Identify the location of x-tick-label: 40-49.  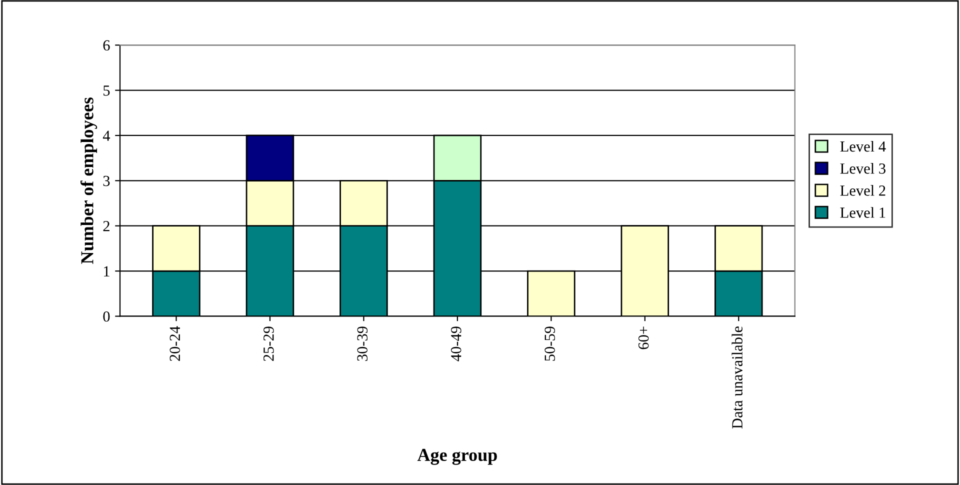
(456, 344).